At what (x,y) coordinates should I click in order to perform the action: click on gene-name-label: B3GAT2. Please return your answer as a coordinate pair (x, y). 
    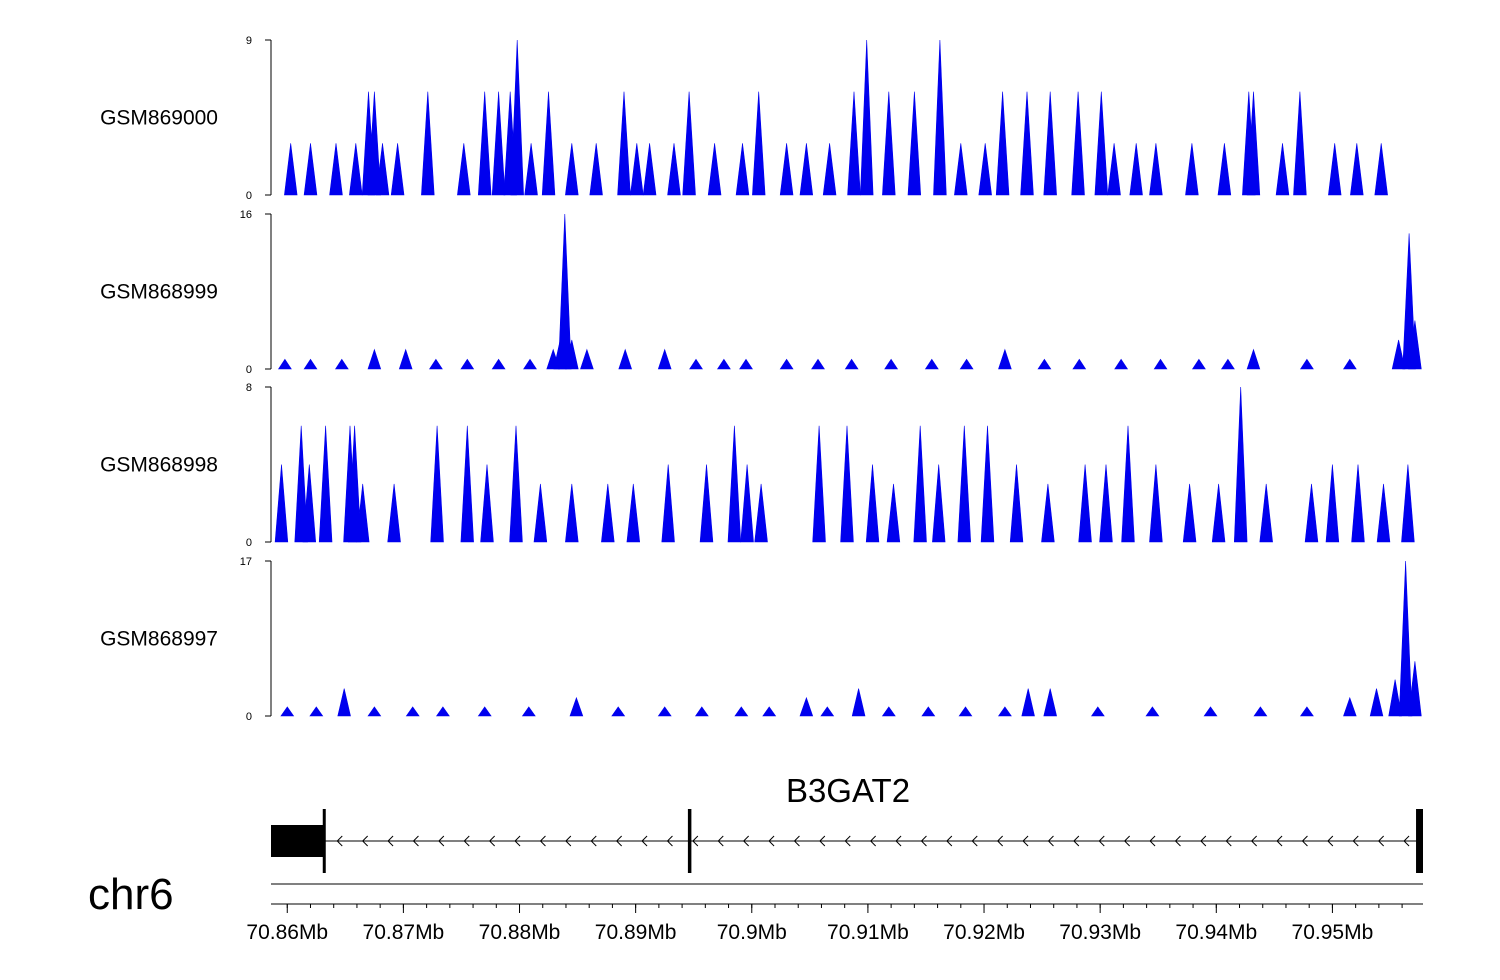
    Looking at the image, I should click on (848, 790).